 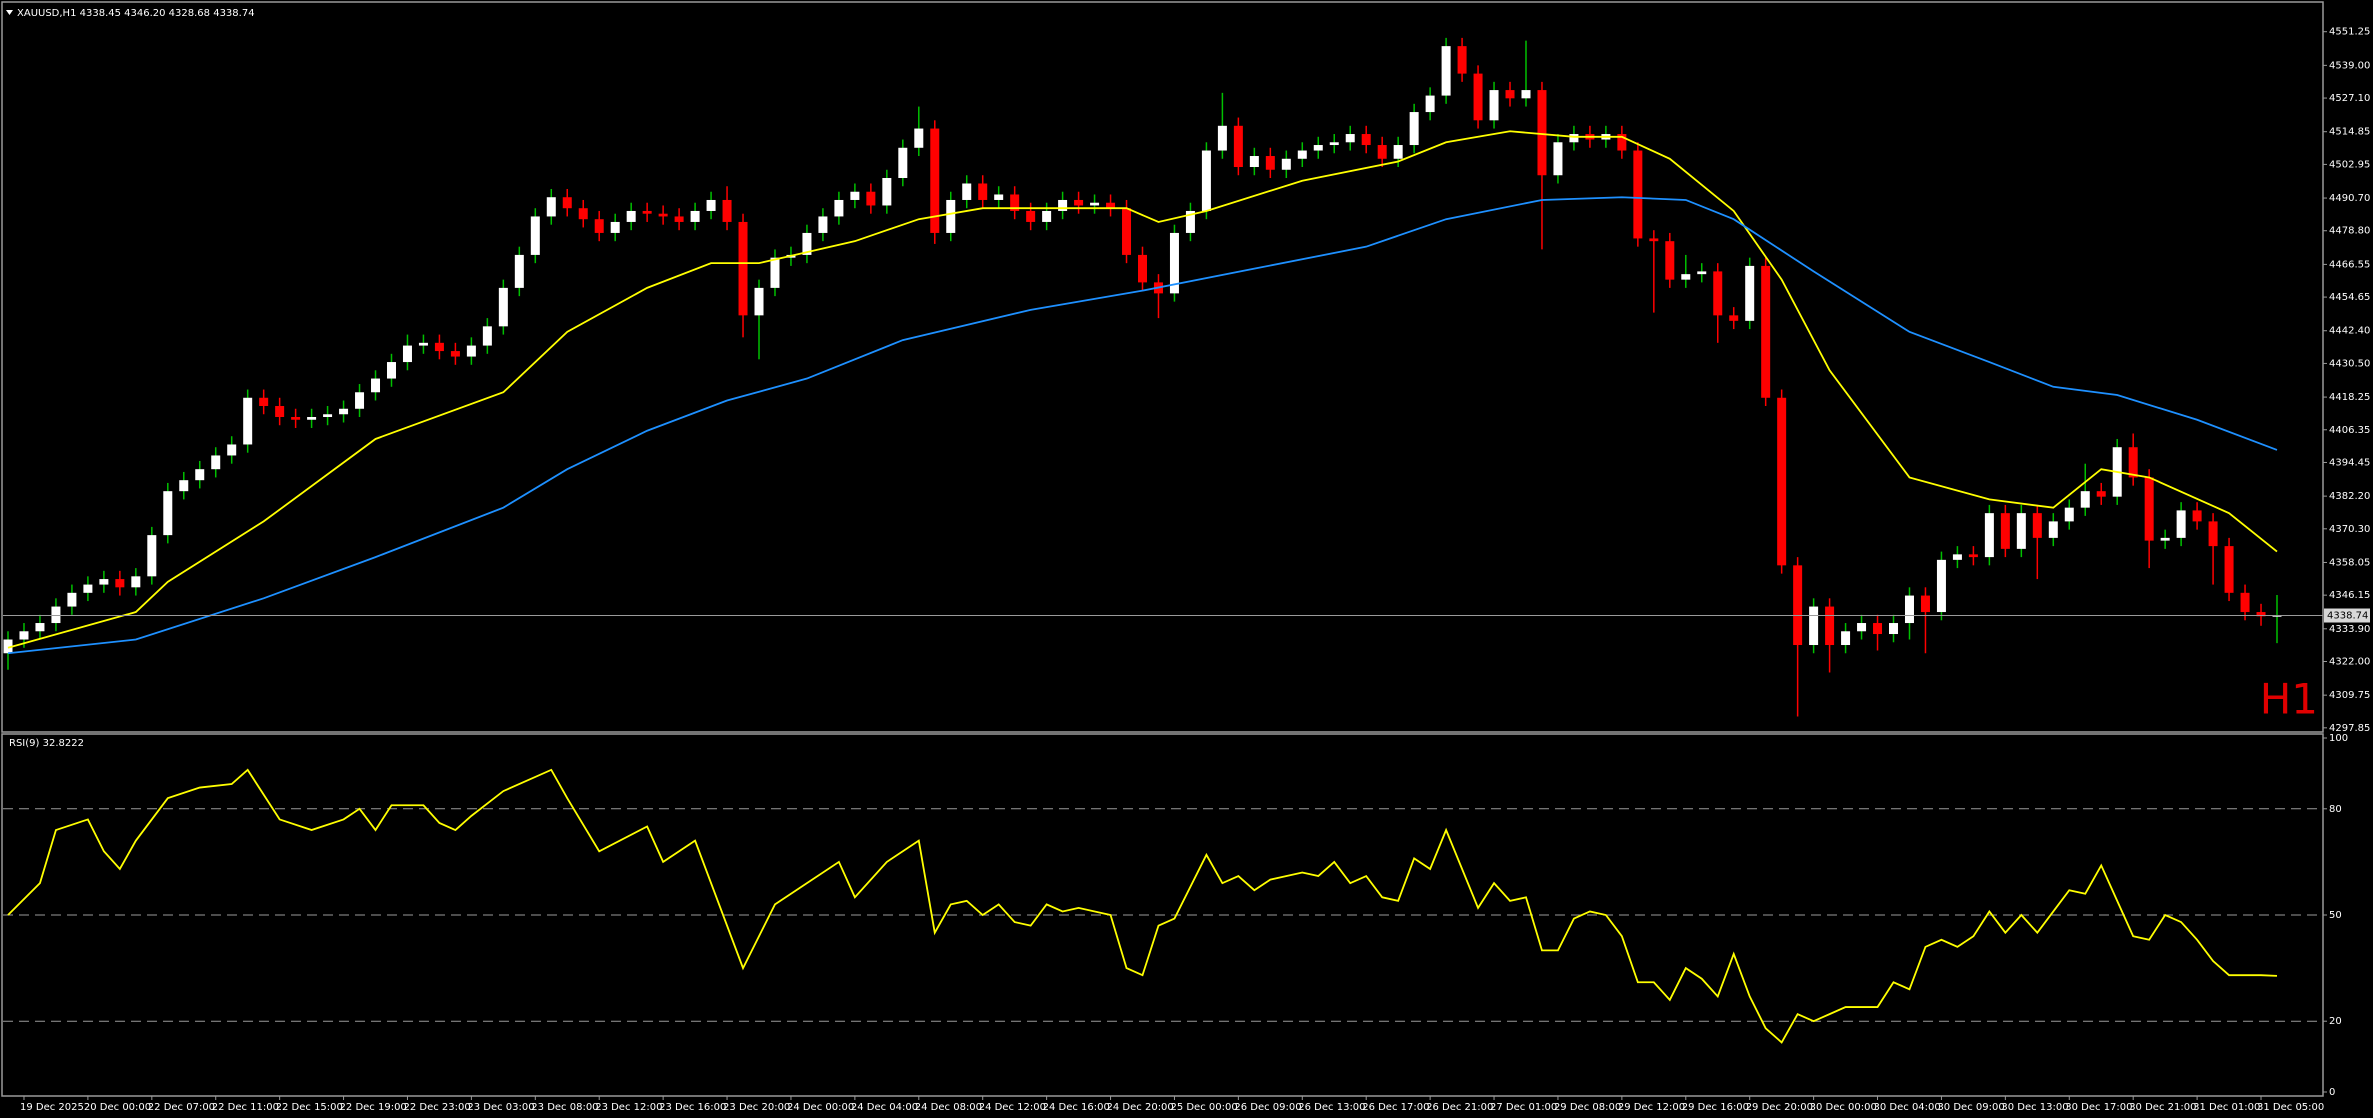 What do you see at coordinates (9, 12) in the screenshot?
I see `menu-arrow` at bounding box center [9, 12].